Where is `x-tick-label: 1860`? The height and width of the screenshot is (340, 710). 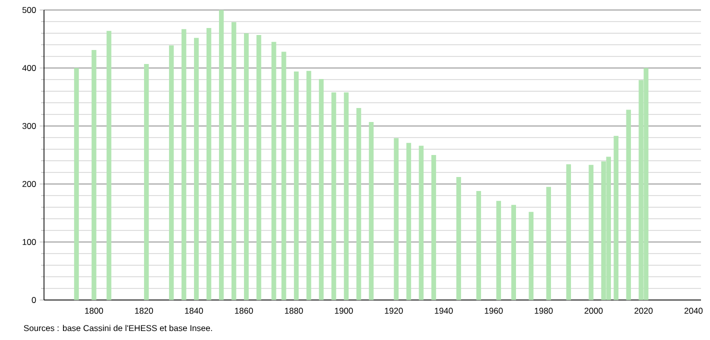 x-tick-label: 1860 is located at coordinates (244, 311).